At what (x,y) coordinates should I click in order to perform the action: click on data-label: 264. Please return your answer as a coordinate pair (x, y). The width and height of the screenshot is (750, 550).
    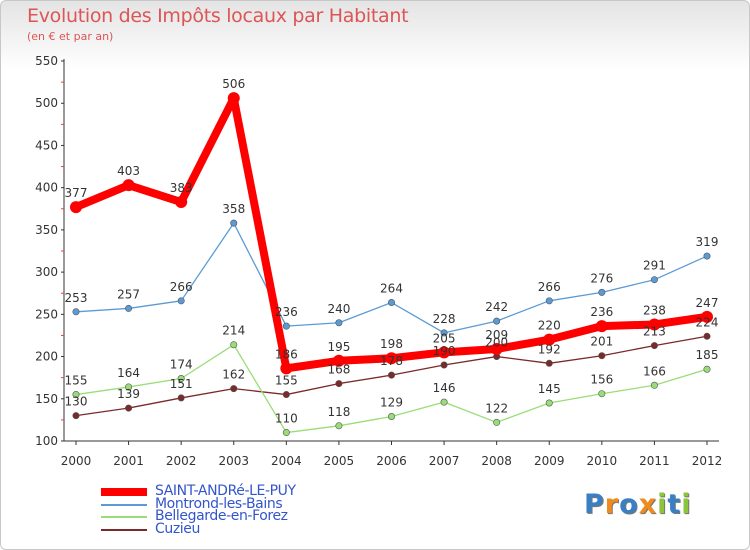
    Looking at the image, I should click on (391, 289).